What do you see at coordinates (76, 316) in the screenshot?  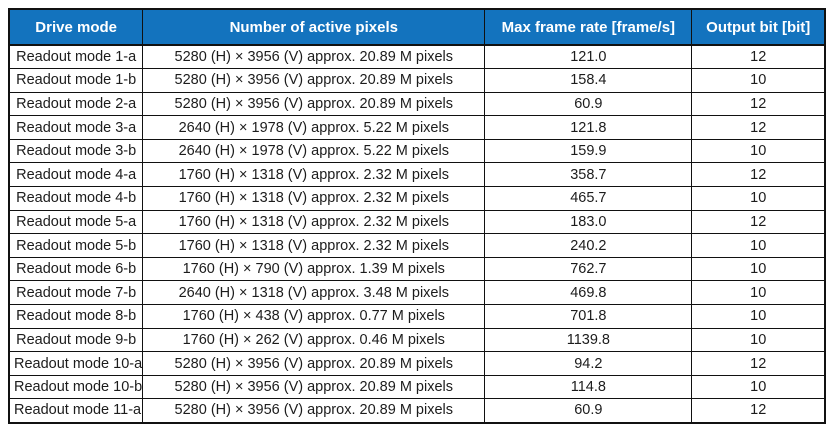 I see `cell-drive-mode: Readout mode 8-b` at bounding box center [76, 316].